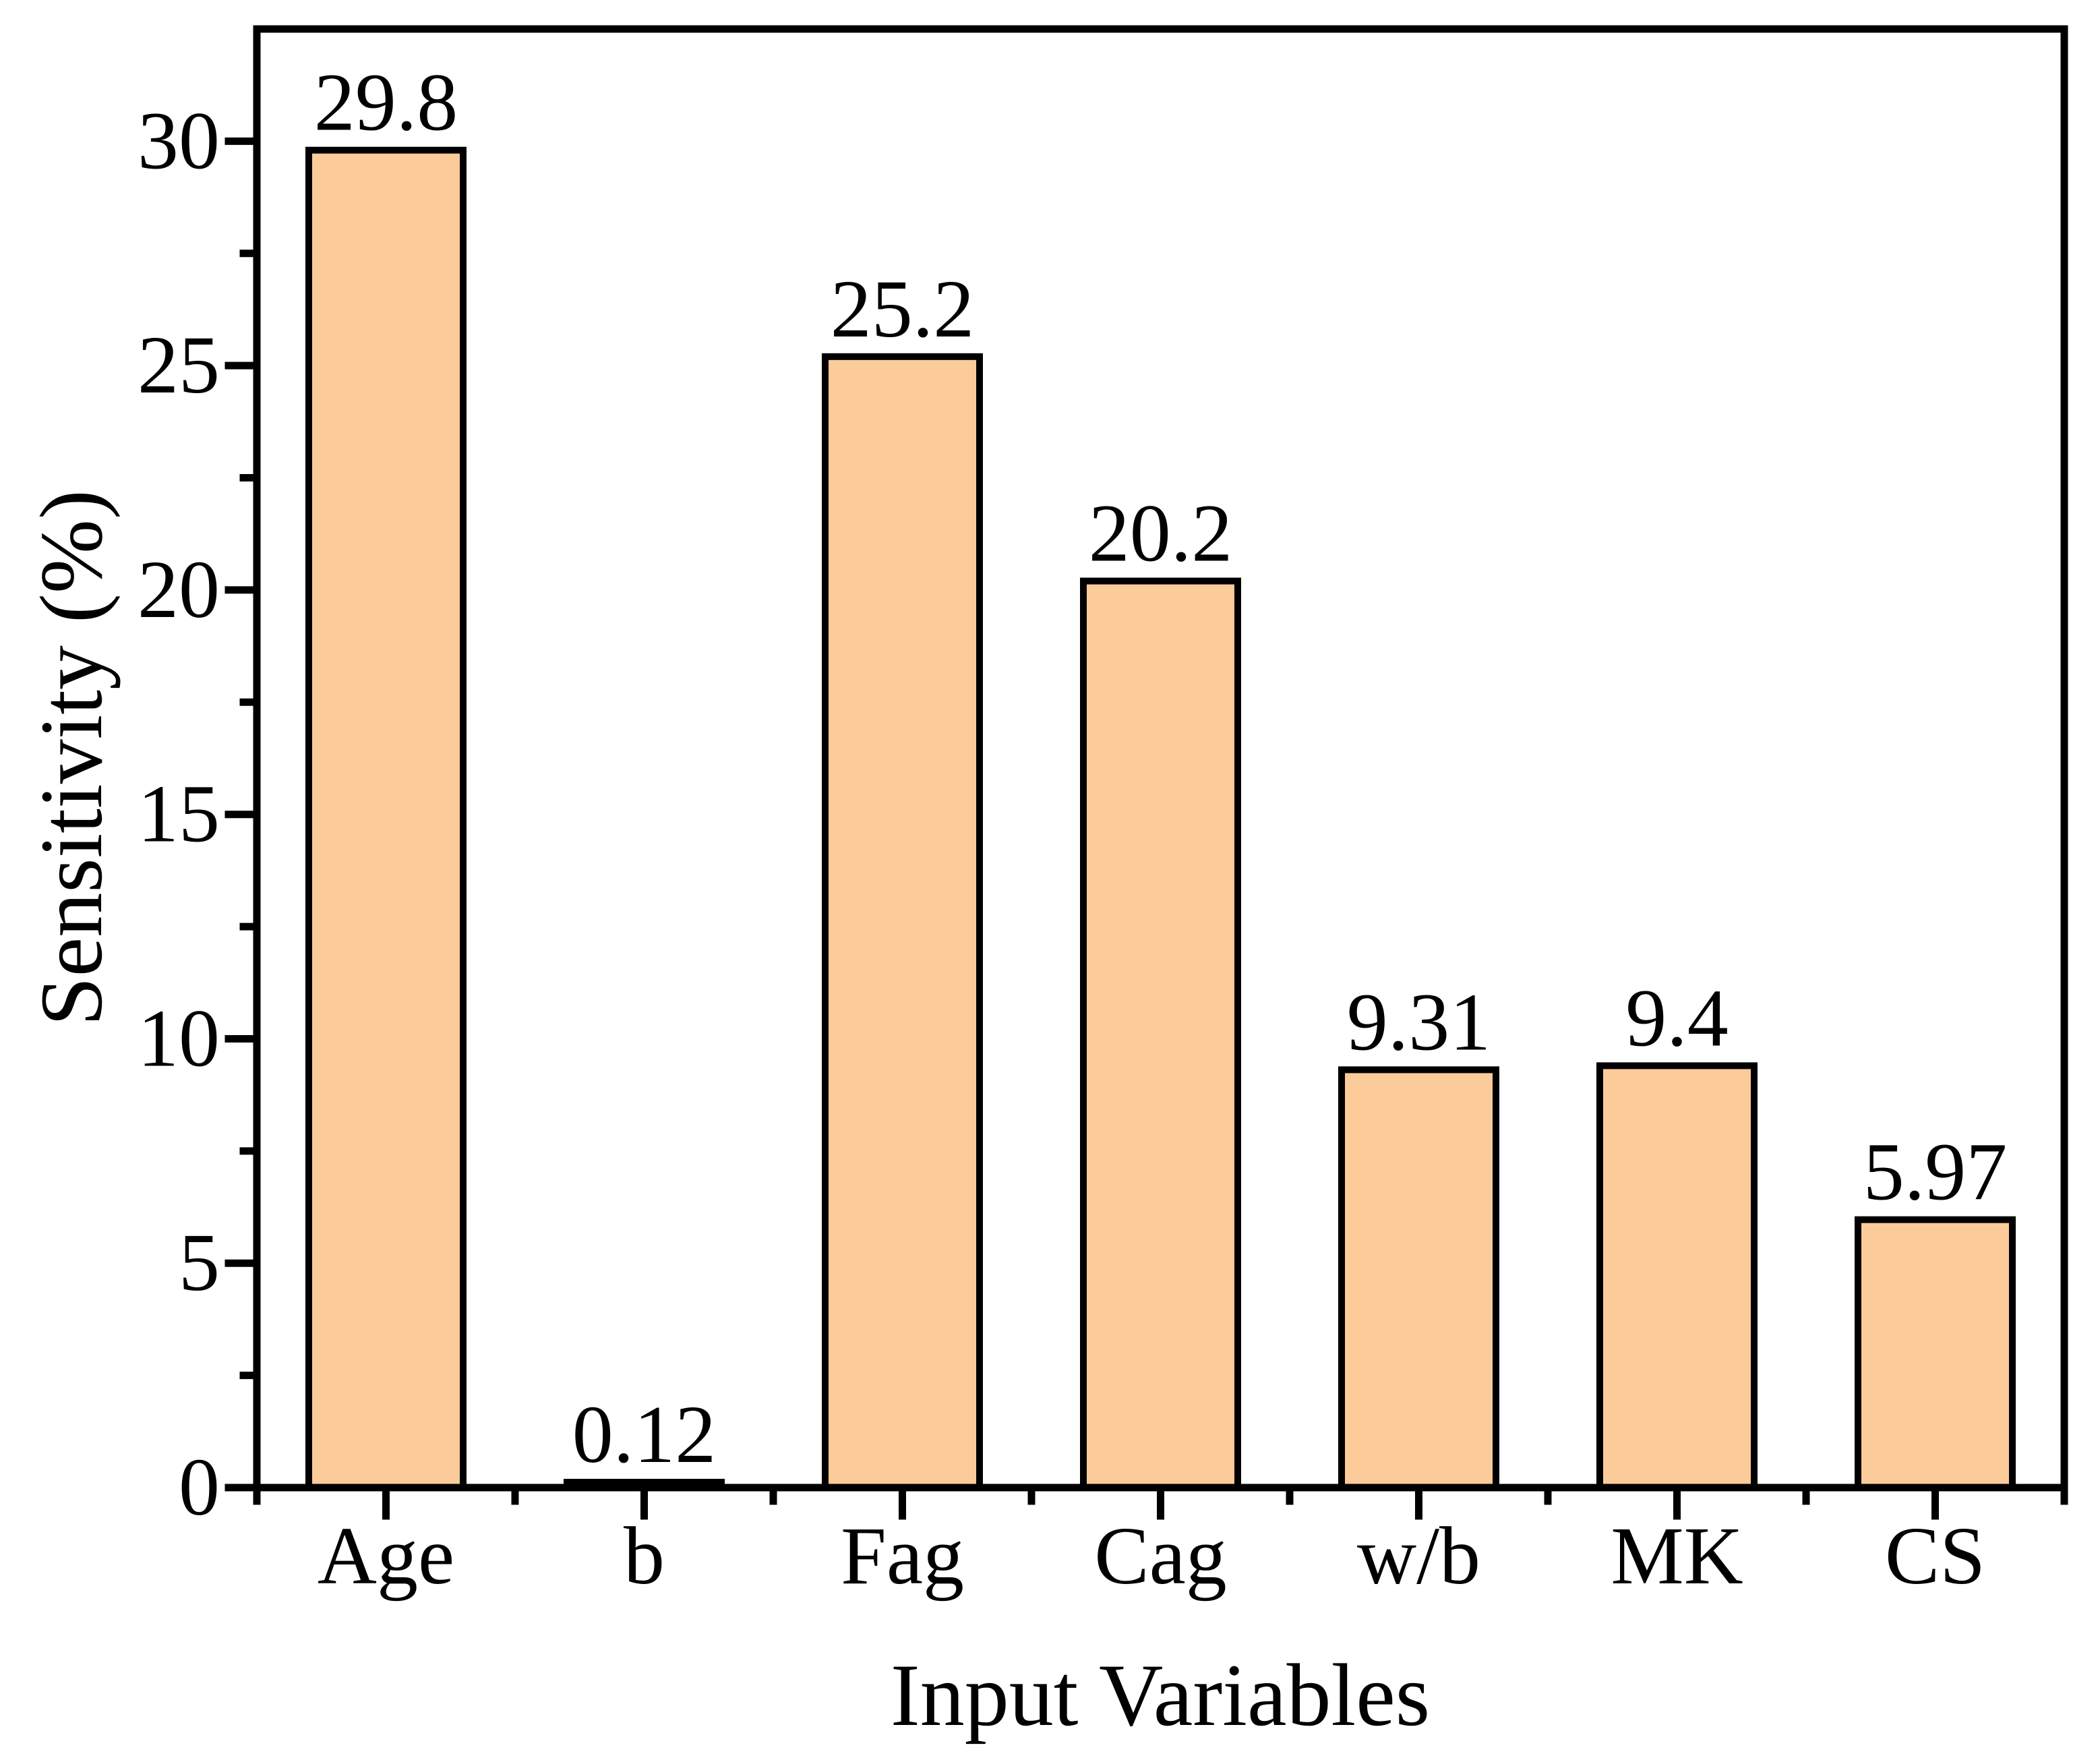  I want to click on bar-value-label-mk: 9.4, so click(1677, 1017).